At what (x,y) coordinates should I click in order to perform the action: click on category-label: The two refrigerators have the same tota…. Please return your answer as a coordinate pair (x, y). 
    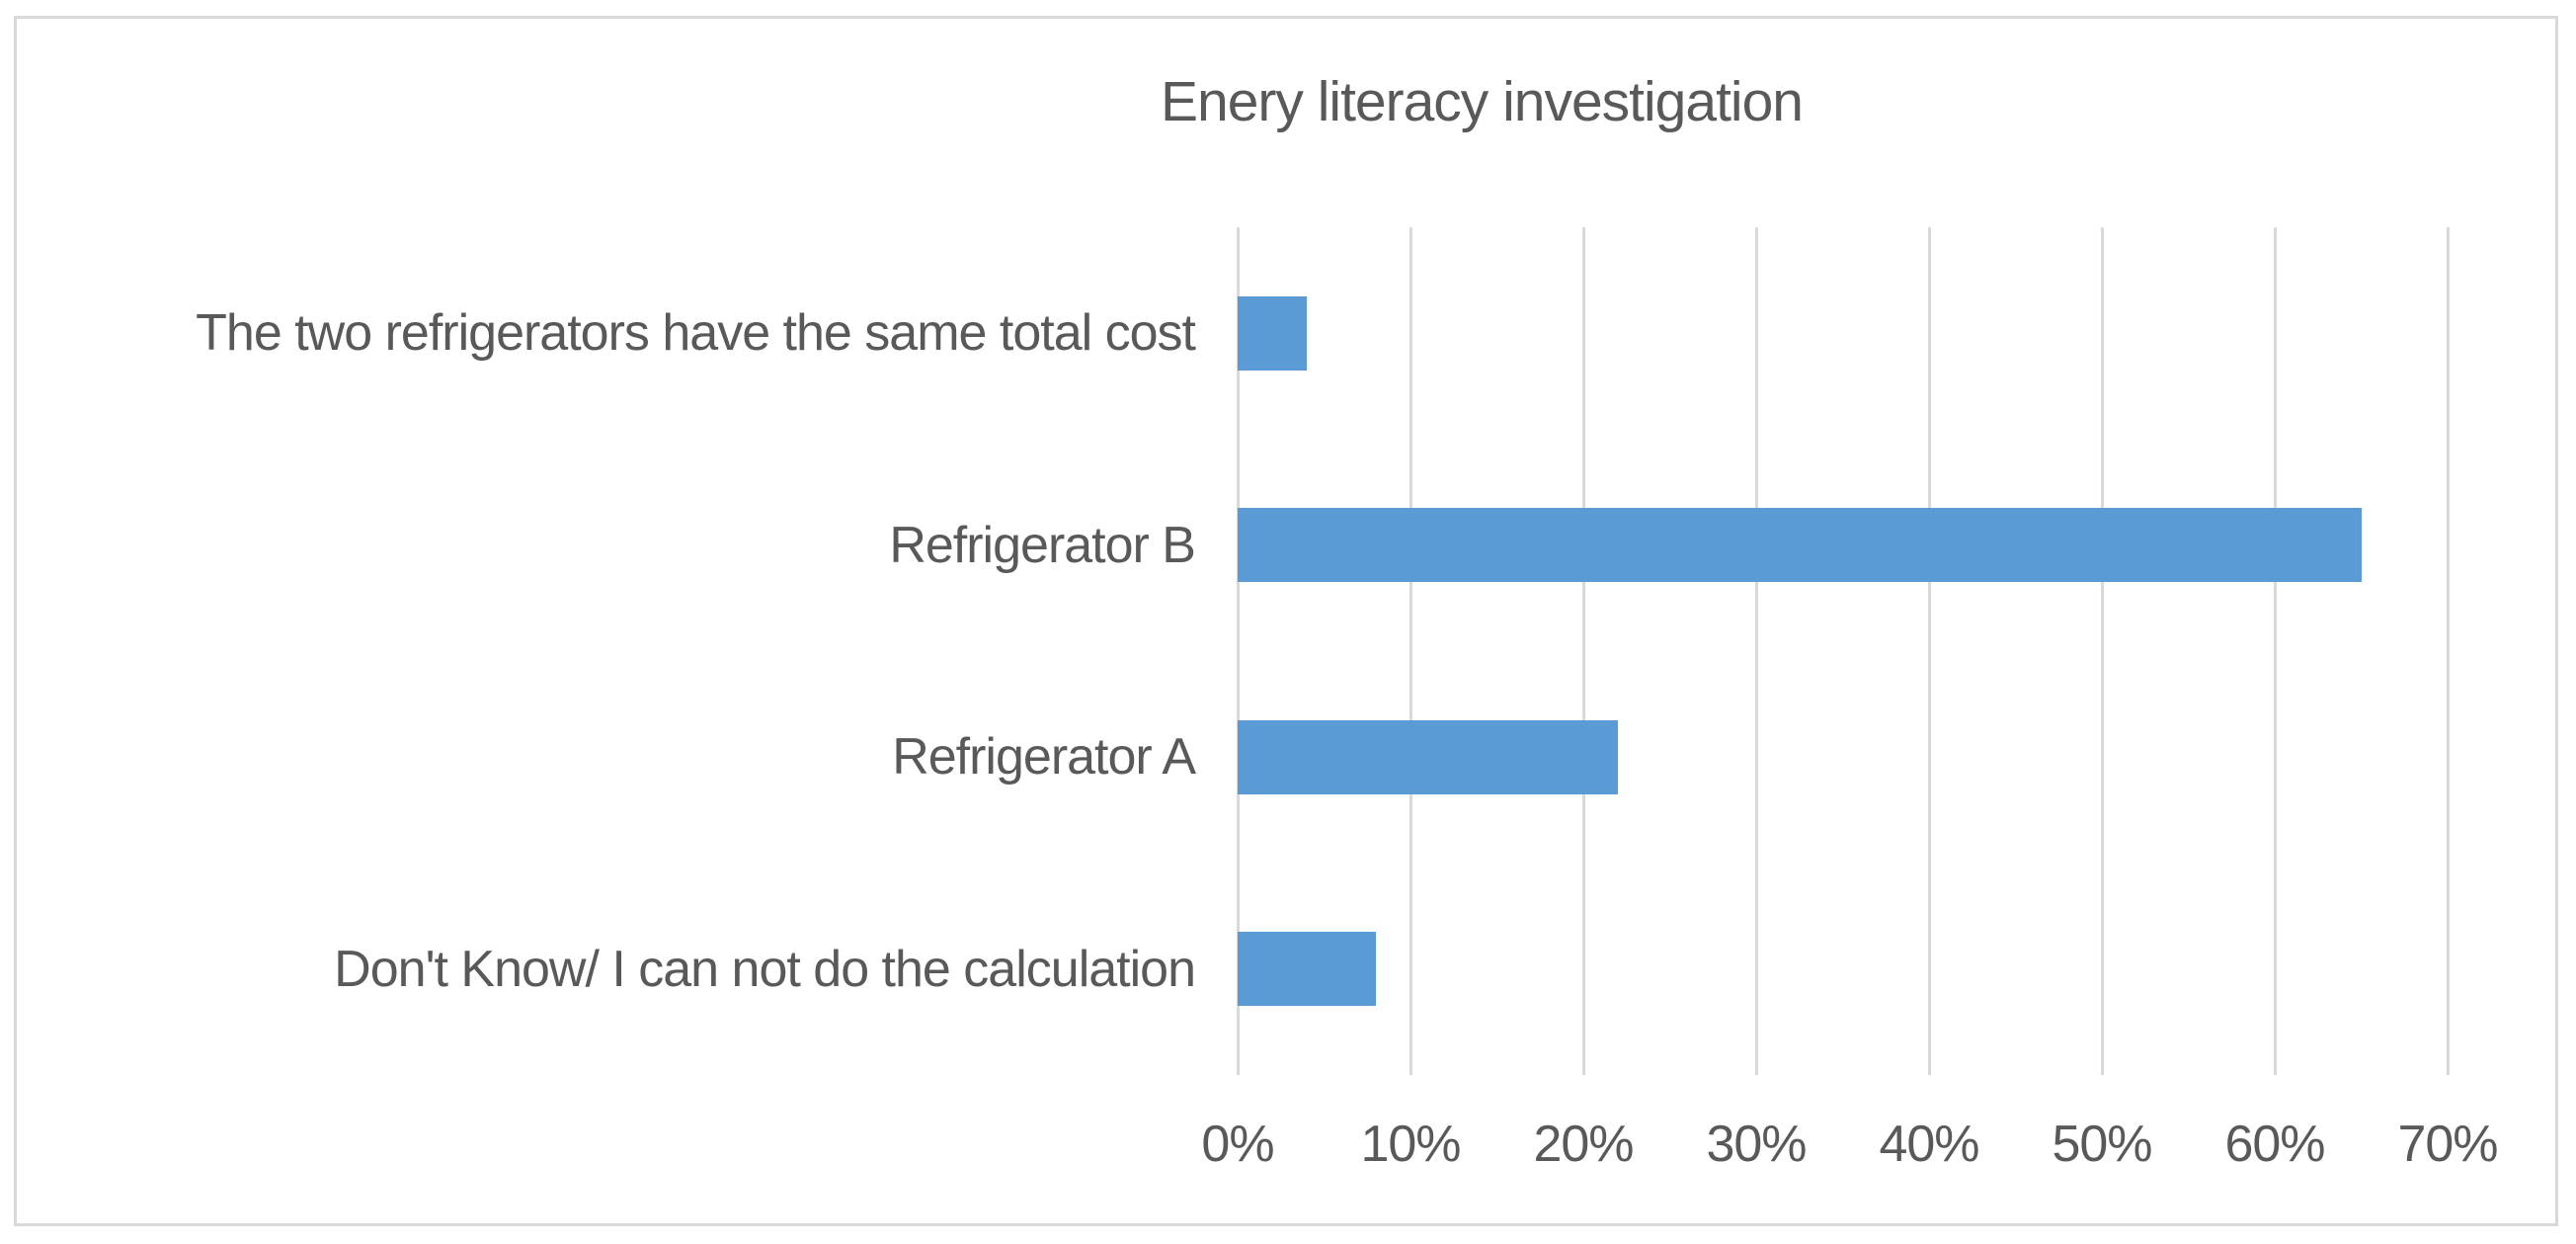
    Looking at the image, I should click on (696, 333).